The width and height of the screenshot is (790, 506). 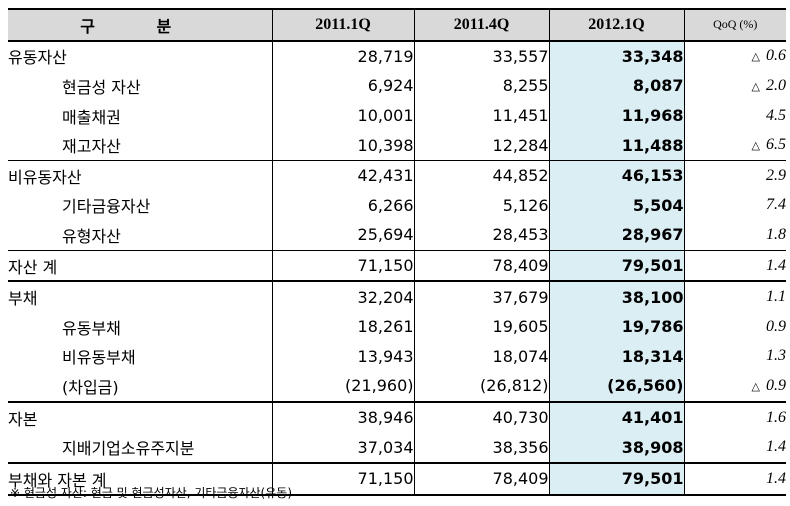 I want to click on cell-2011-1q: 38,946, so click(x=342, y=416).